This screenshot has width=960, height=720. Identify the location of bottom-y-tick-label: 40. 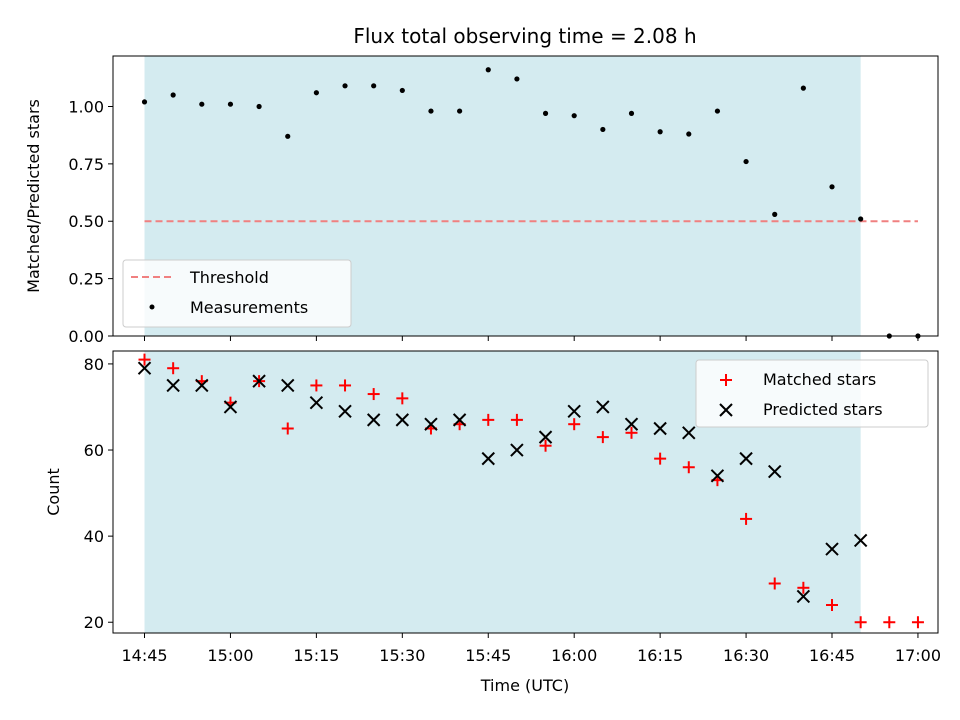
(94, 536).